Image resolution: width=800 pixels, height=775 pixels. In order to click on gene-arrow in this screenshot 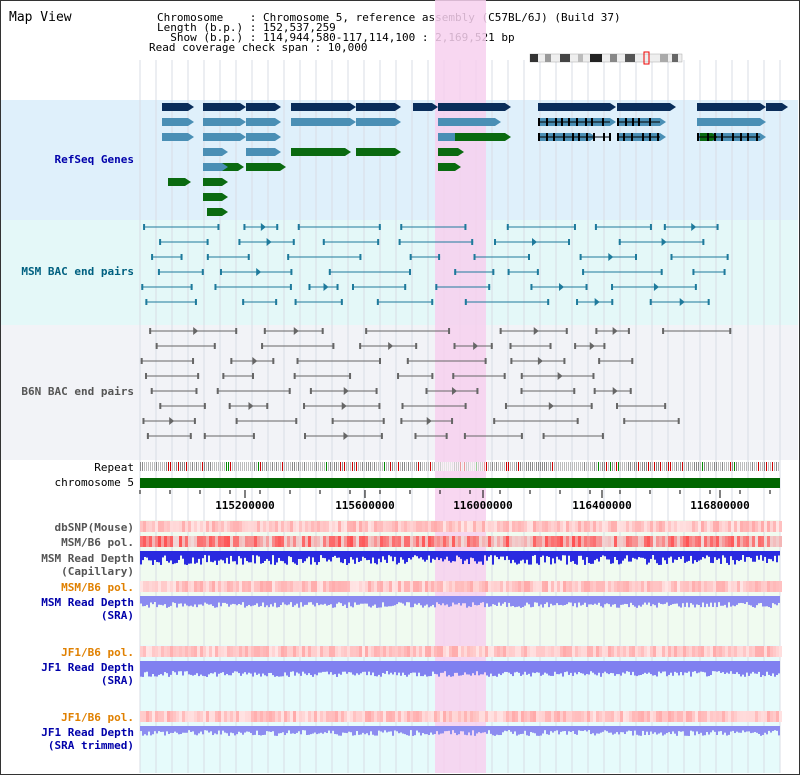, I will do `click(225, 152)`.